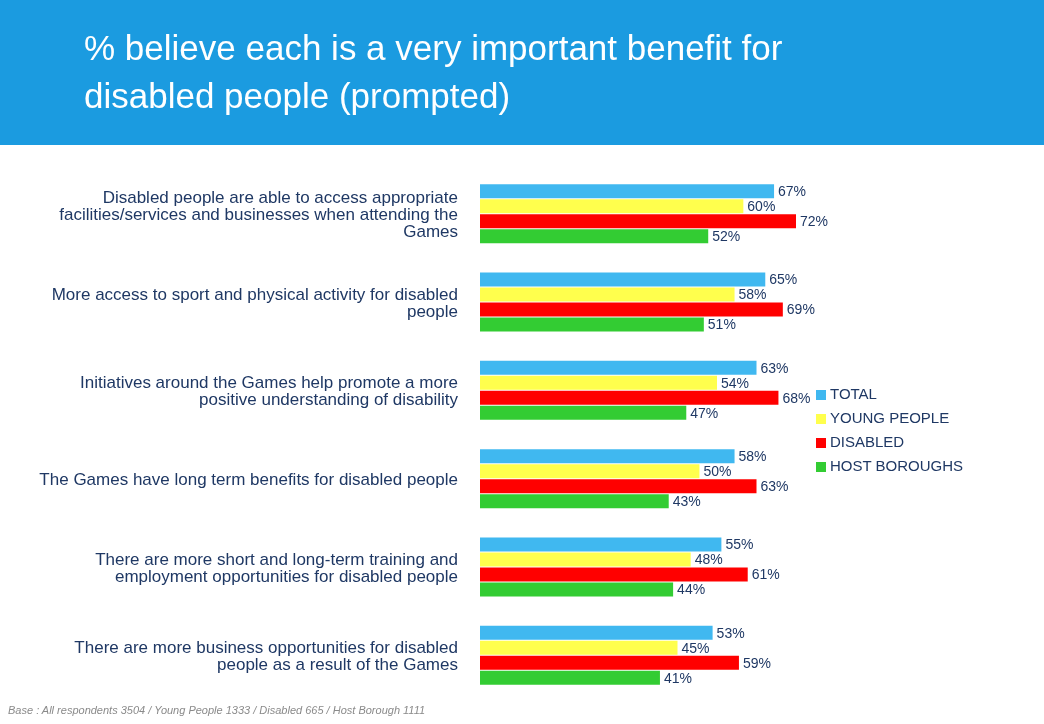  Describe the element at coordinates (800, 309) in the screenshot. I see `data-label: 69%` at that location.